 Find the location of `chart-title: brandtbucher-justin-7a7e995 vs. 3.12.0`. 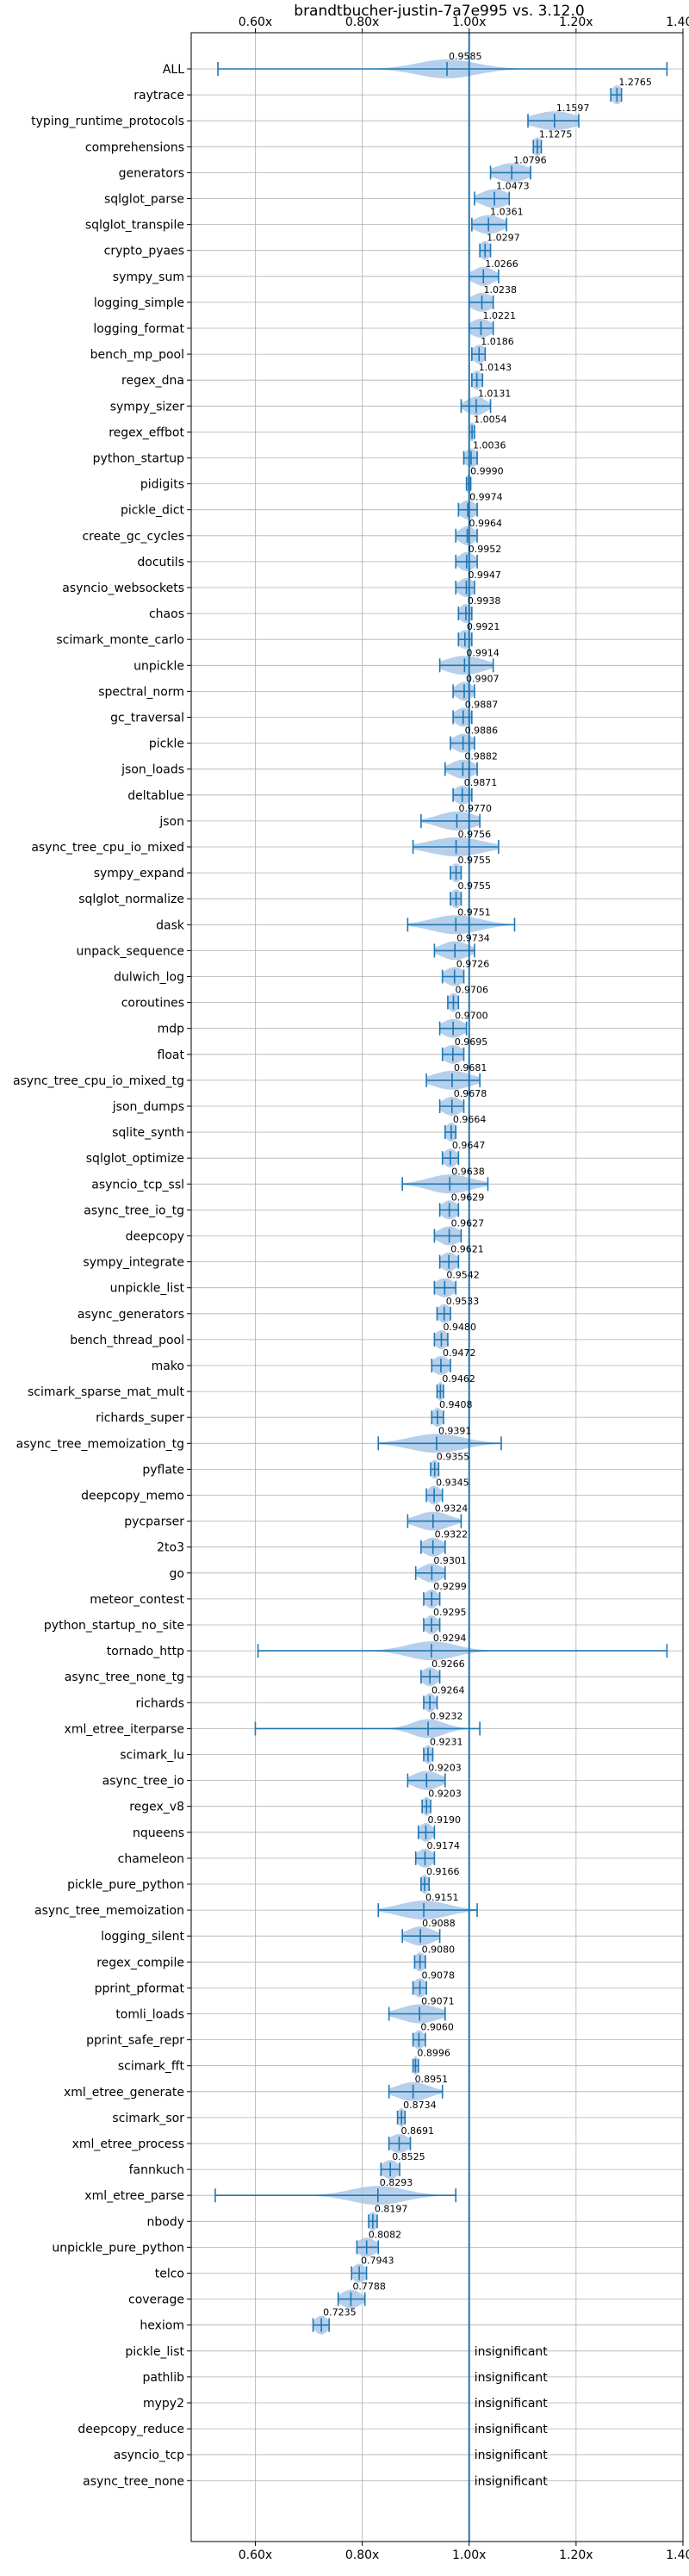

chart-title: brandtbucher-justin-7a7e995 vs. 3.12.0 is located at coordinates (439, 12).